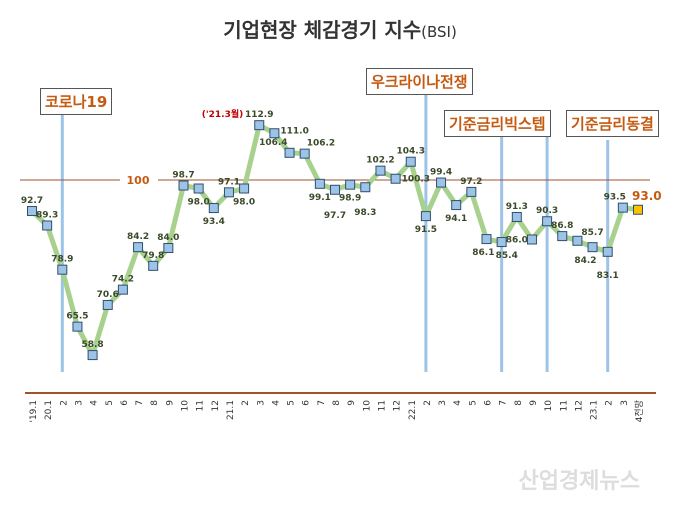 This screenshot has width=680, height=523. I want to click on data-label: 84.2, so click(138, 237).